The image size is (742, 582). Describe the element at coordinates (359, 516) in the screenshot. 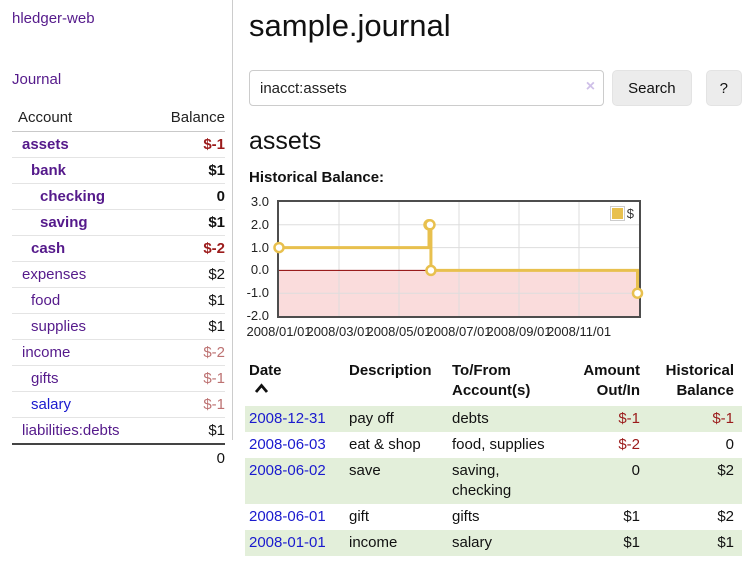

I see `register-description-cell: gift` at that location.